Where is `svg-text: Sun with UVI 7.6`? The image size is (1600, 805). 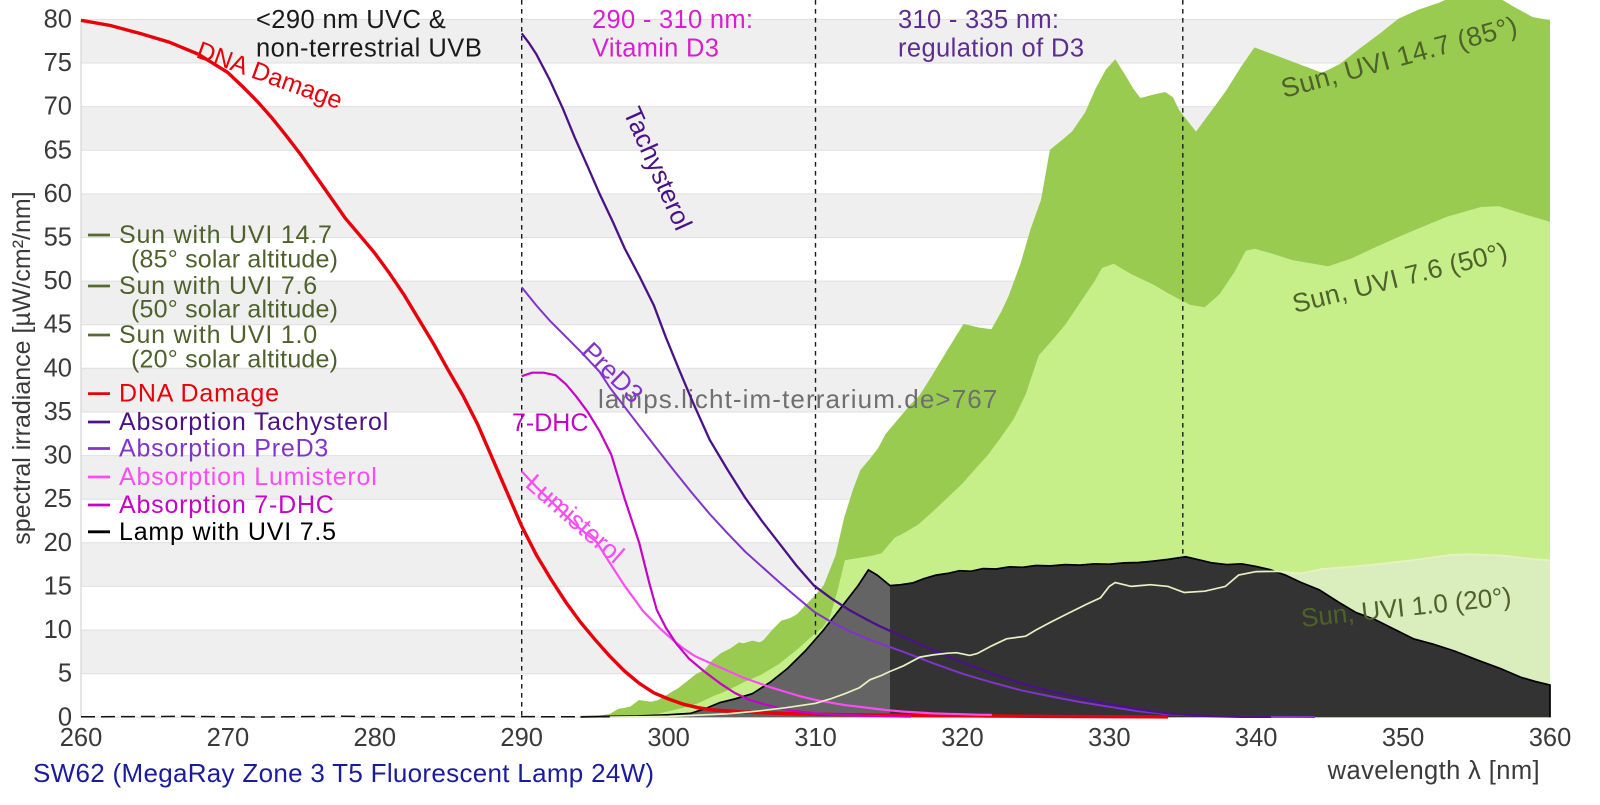
svg-text: Sun with UVI 7.6 is located at coordinates (218, 286).